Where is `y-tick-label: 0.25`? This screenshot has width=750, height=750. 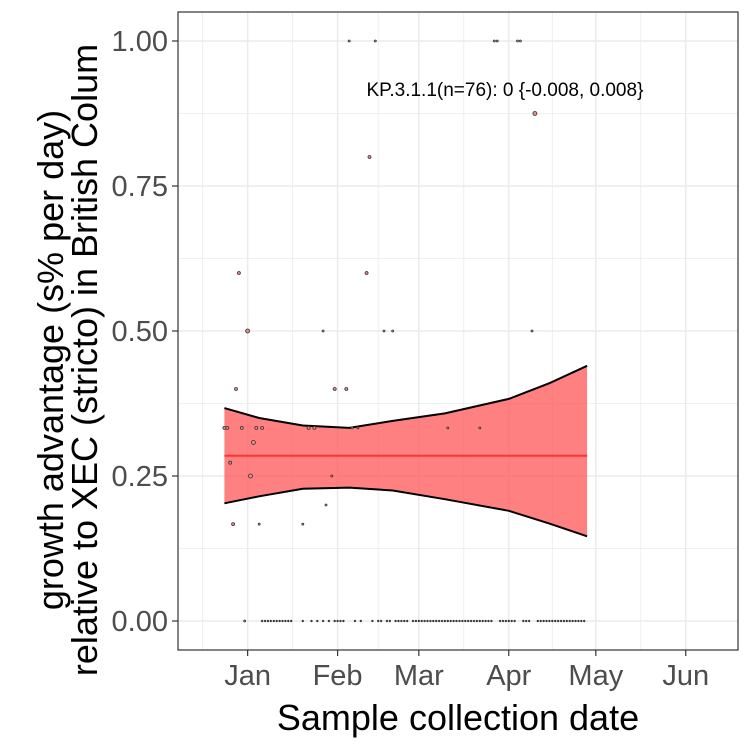
y-tick-label: 0.25 is located at coordinates (140, 477).